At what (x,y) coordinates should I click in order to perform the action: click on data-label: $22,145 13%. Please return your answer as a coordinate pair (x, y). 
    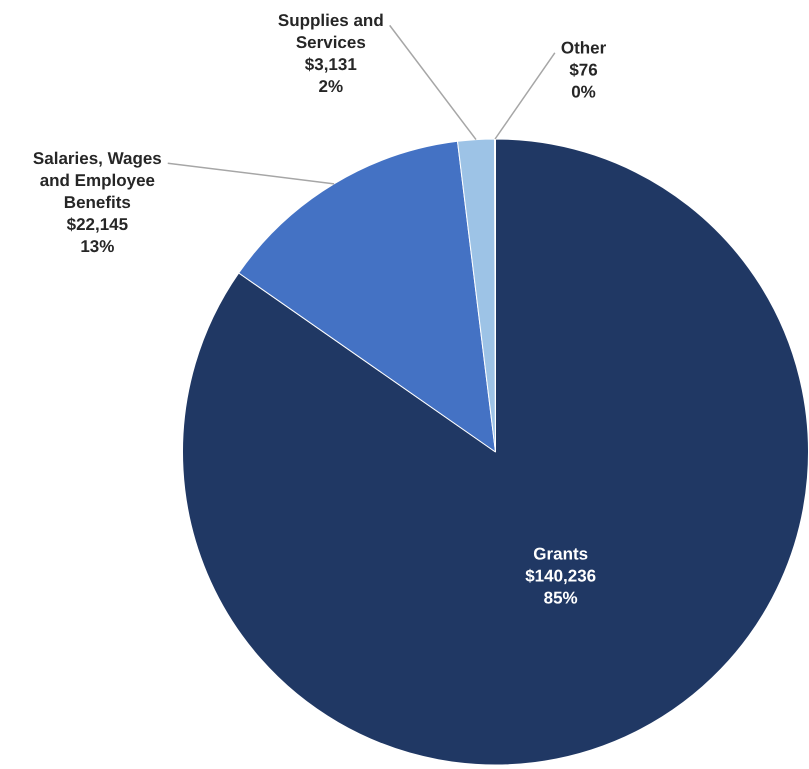
    Looking at the image, I should click on (97, 235).